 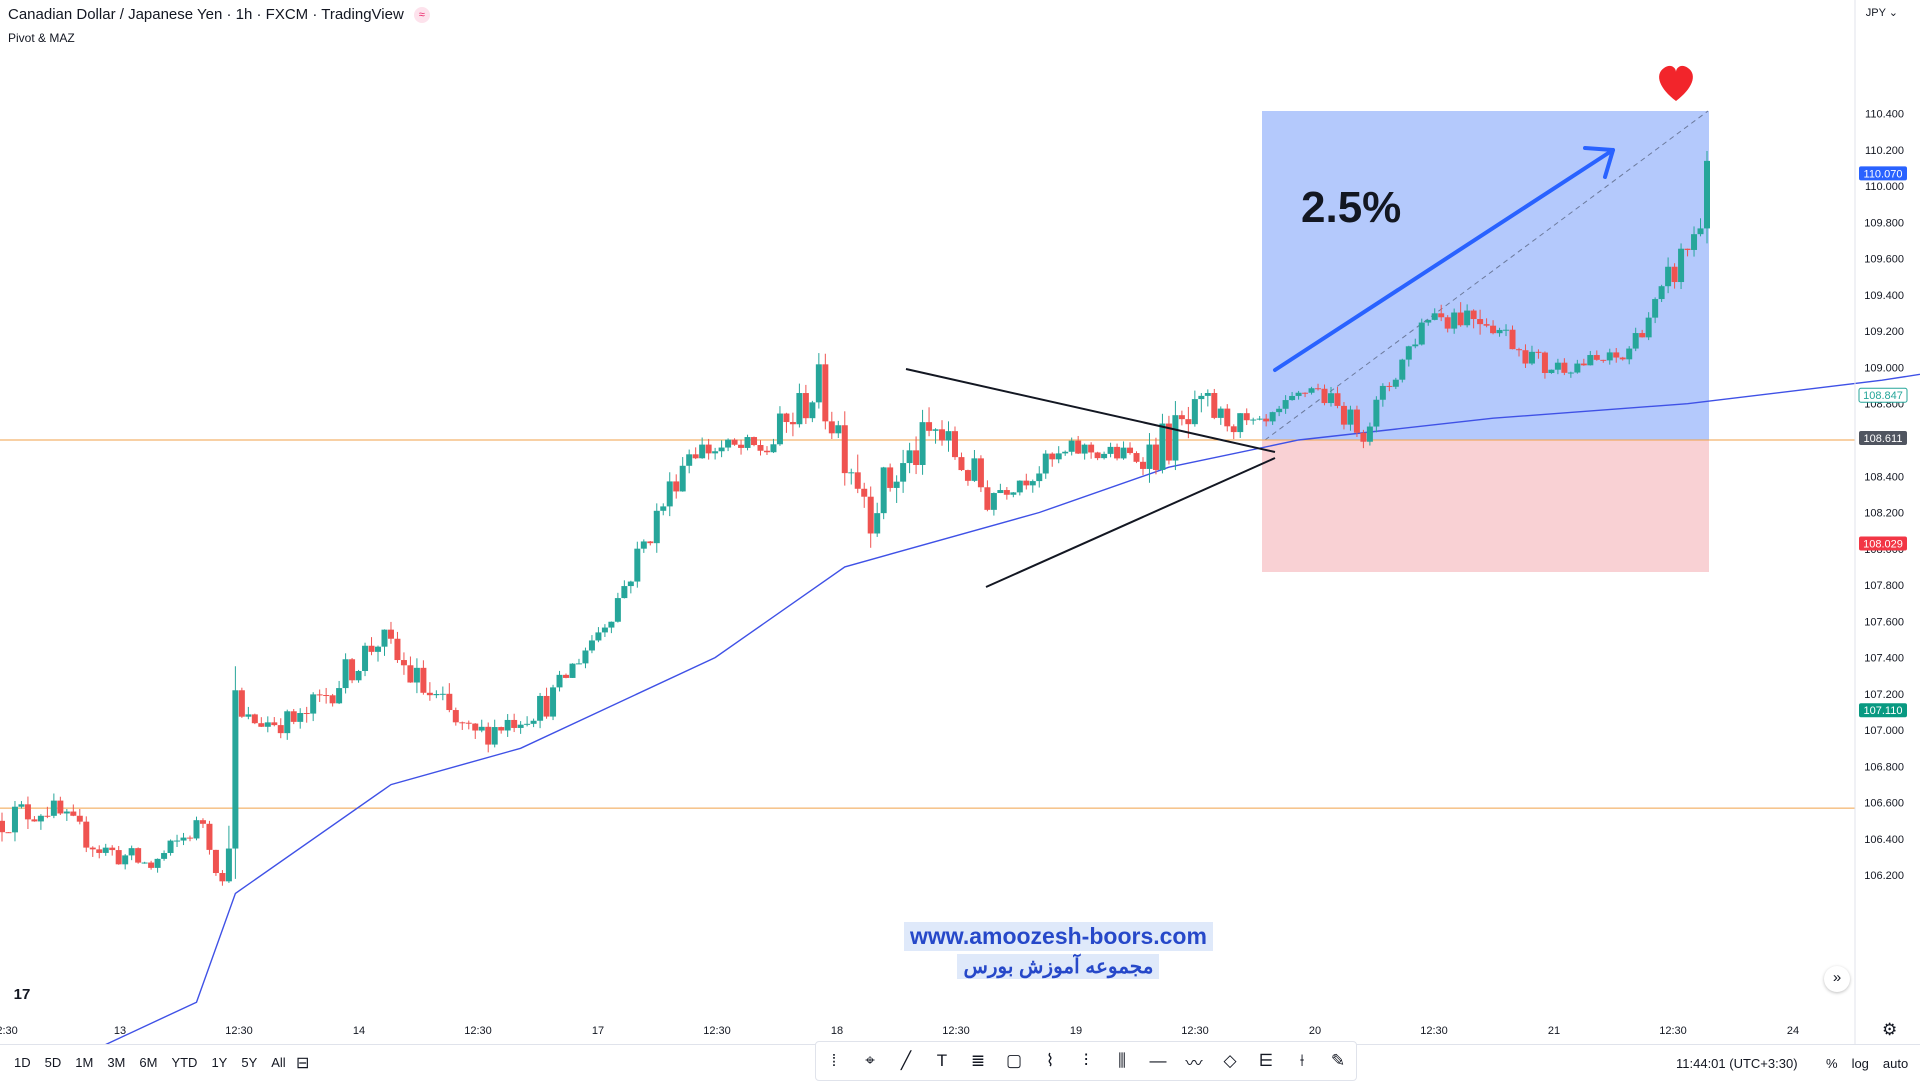 I want to click on range-ytd-button: YTD, so click(x=184, y=1062).